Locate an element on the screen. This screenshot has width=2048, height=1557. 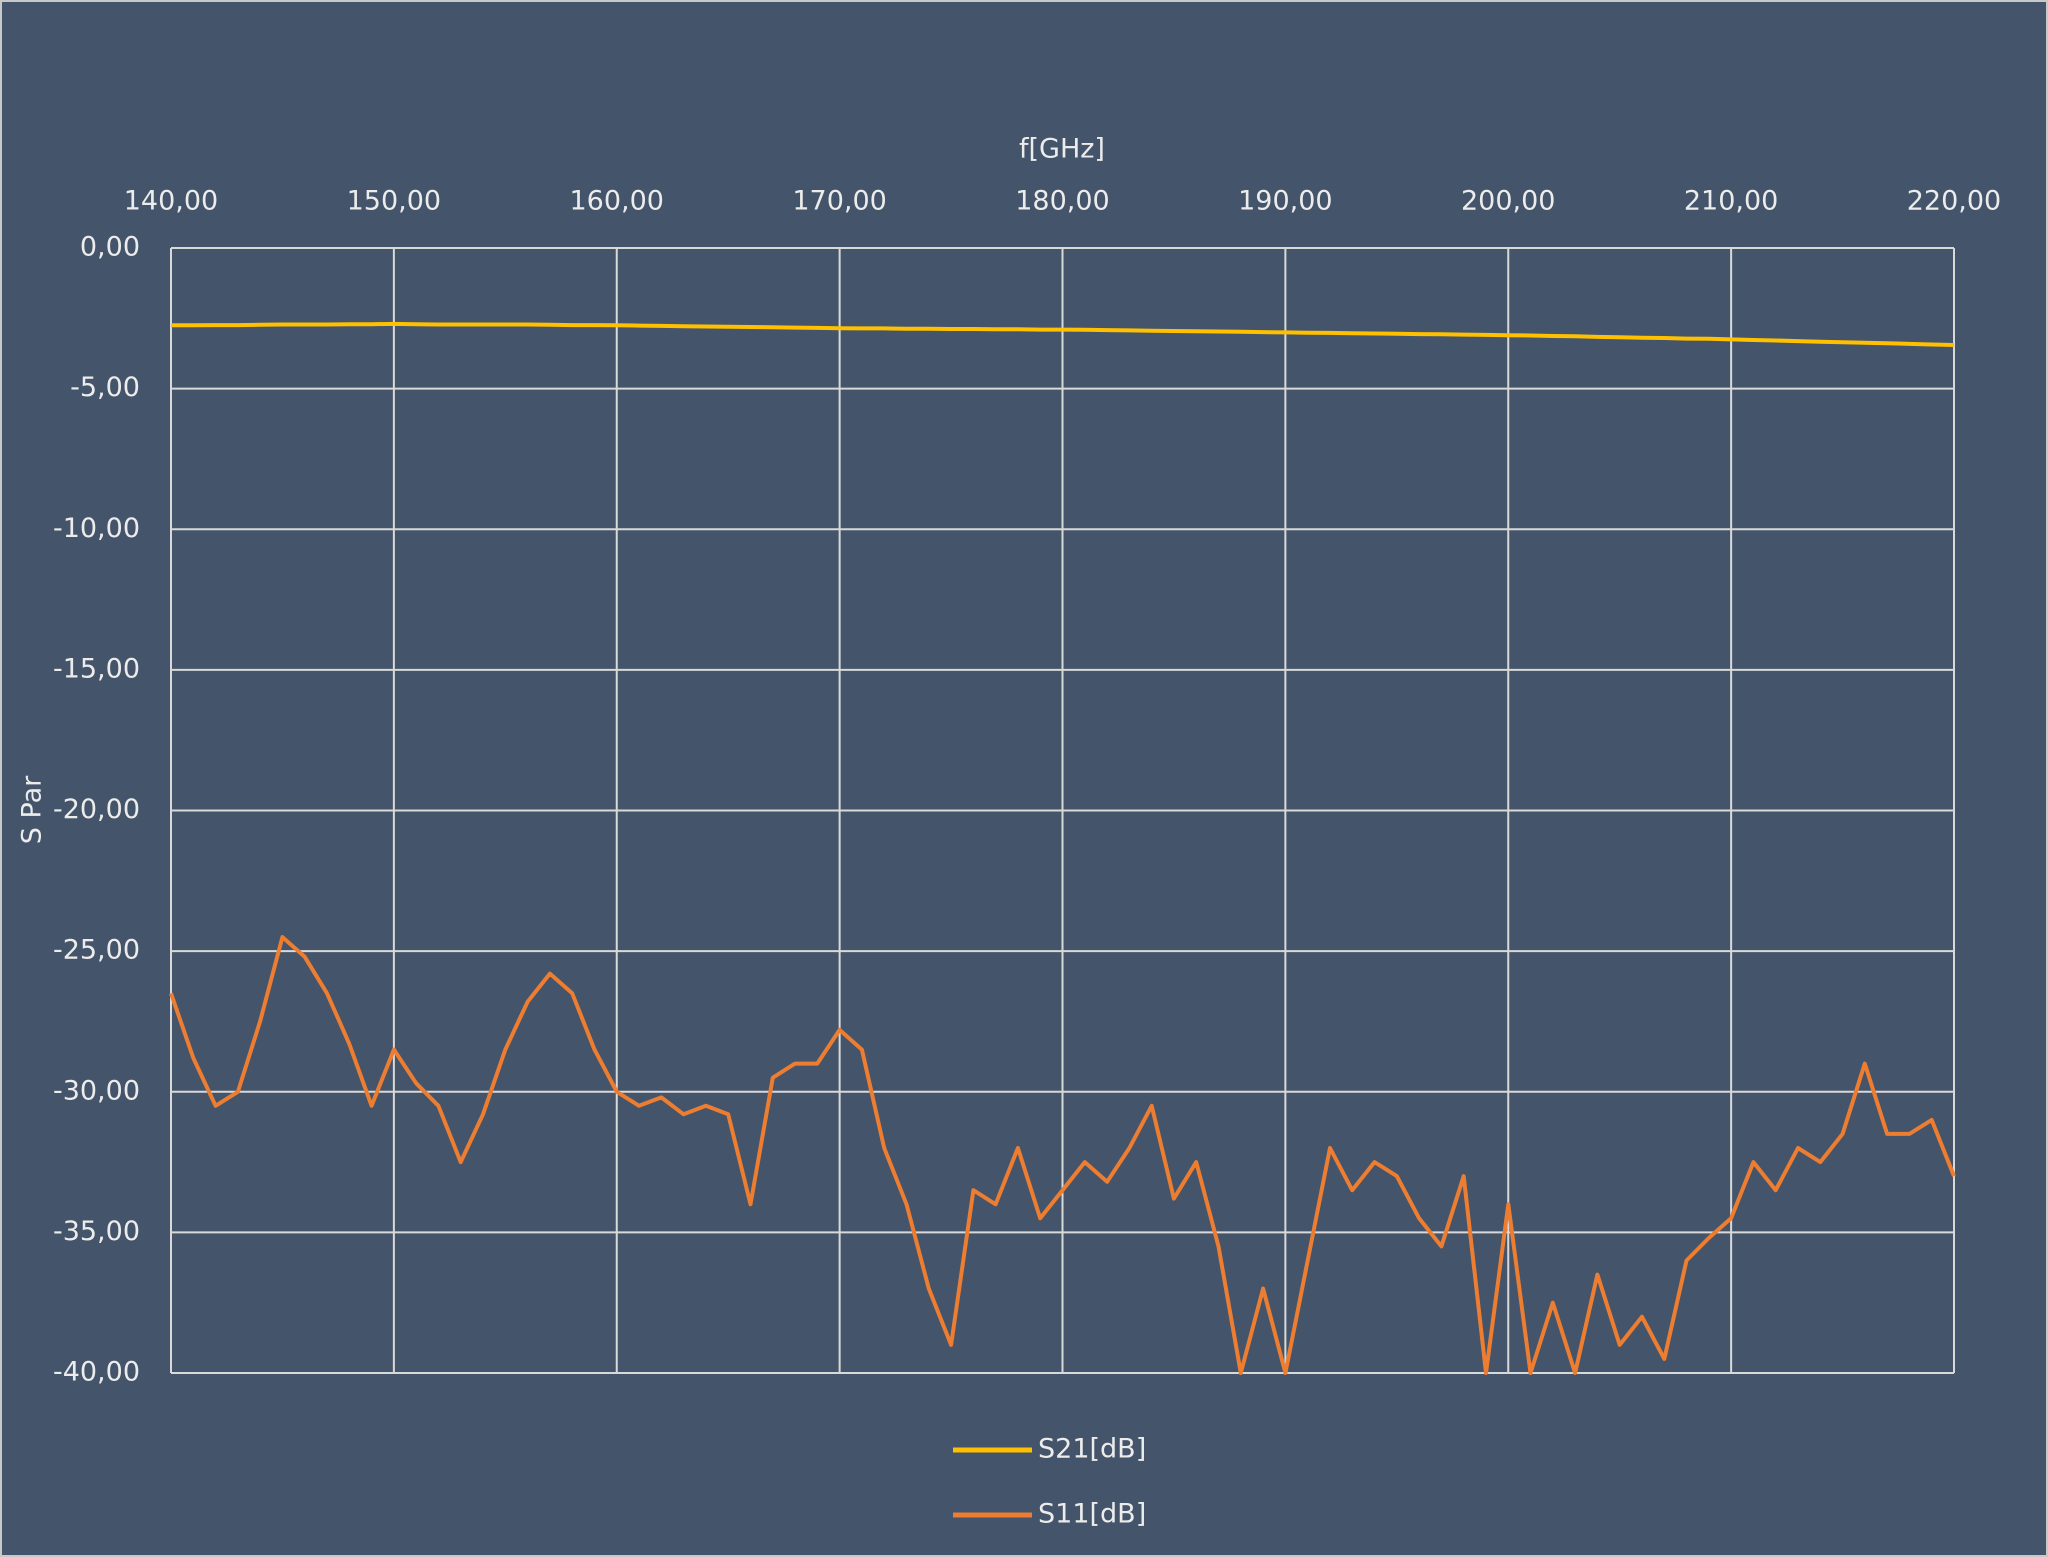
x-tick-label: 180,00 is located at coordinates (1062, 201).